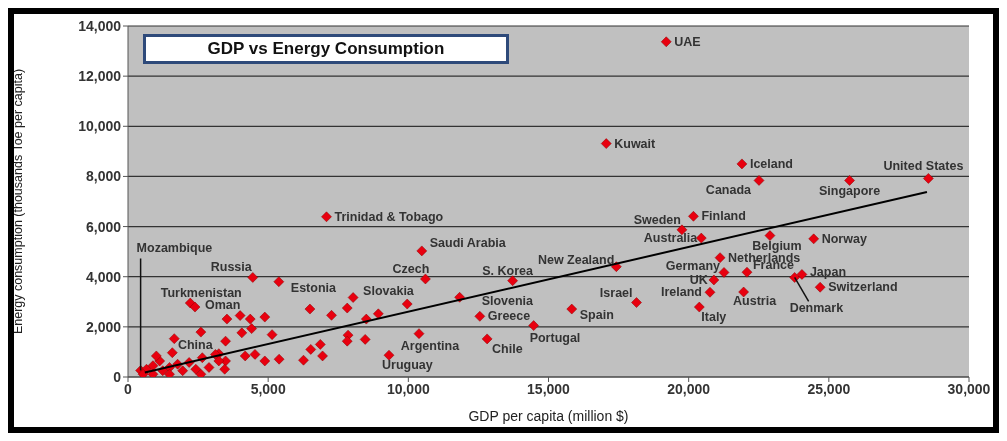  I want to click on annotation: Slovakia, so click(389, 290).